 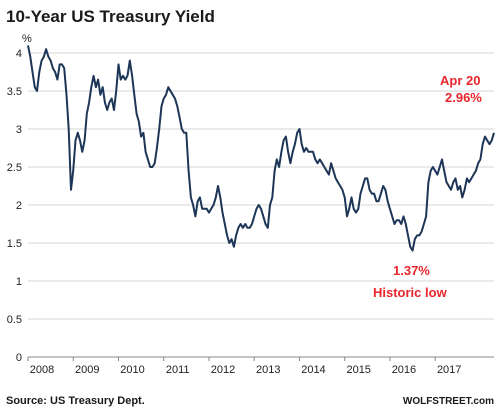 I want to click on chart-title: 10-Year US Treasury Yield, so click(x=110, y=16).